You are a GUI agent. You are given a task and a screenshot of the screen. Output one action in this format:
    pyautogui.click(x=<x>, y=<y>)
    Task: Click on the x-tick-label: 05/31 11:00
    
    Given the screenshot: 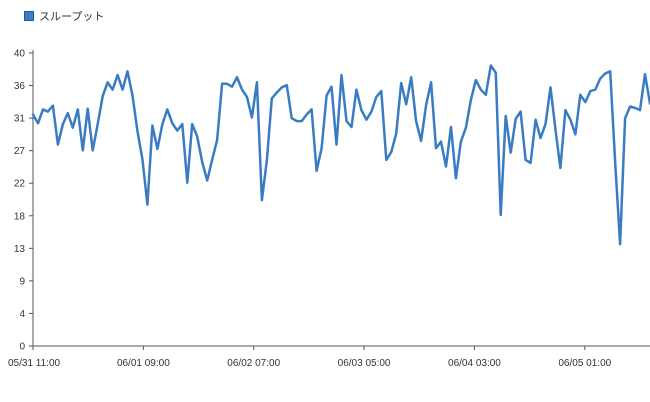 What is the action you would take?
    pyautogui.click(x=34, y=363)
    